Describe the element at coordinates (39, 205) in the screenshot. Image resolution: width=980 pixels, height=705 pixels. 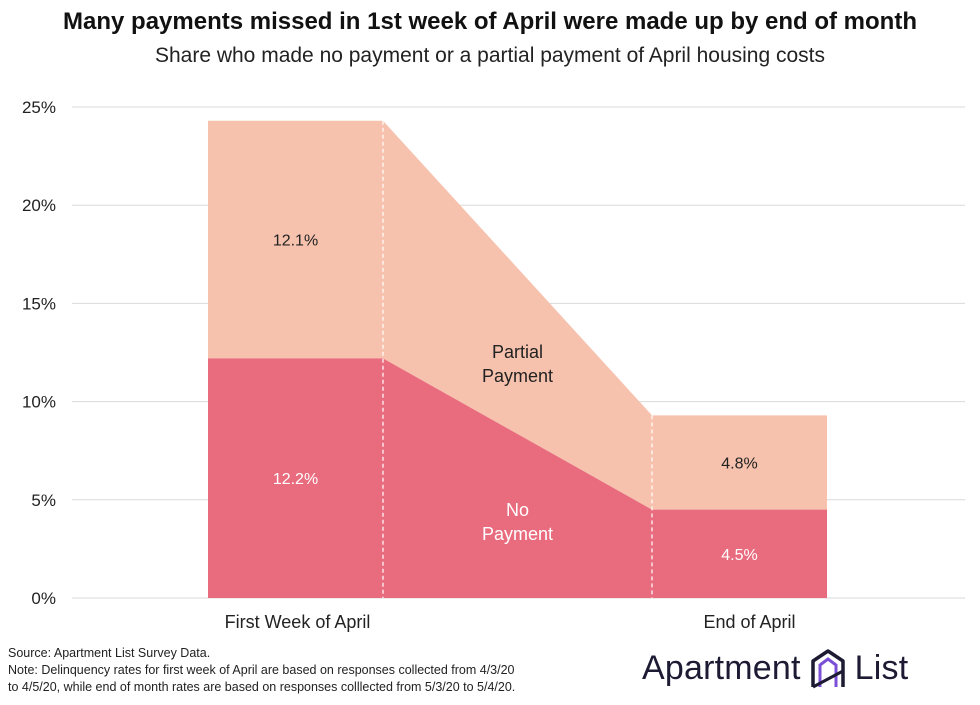
I see `y-tick-label: 20%` at that location.